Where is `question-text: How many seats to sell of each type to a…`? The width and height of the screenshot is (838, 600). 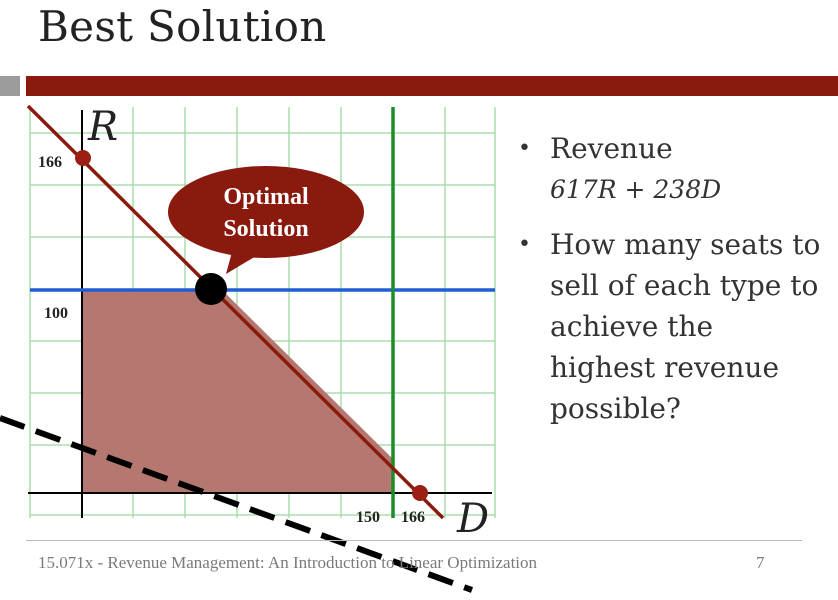
question-text: How many seats to sell of each type to a… is located at coordinates (685, 326).